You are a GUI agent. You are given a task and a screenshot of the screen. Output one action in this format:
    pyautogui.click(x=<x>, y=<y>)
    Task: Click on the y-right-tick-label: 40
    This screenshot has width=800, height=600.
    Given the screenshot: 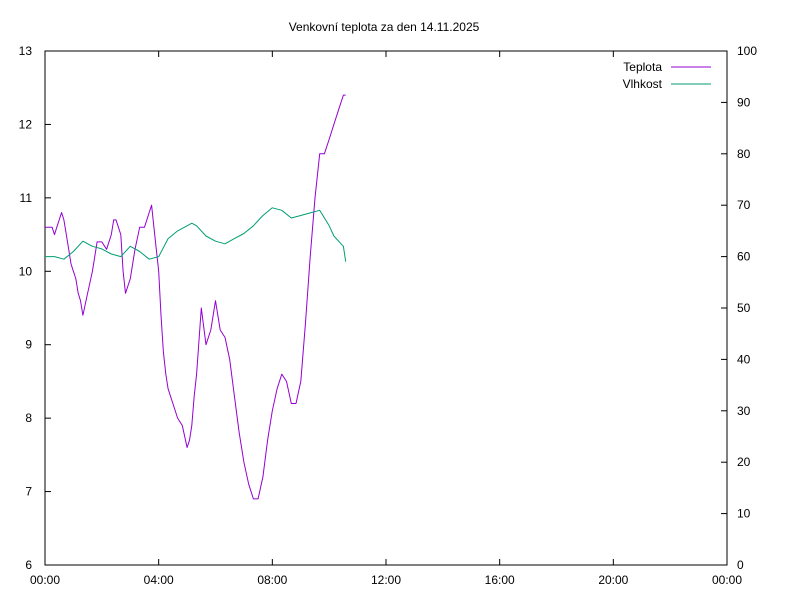 What is the action you would take?
    pyautogui.click(x=744, y=359)
    